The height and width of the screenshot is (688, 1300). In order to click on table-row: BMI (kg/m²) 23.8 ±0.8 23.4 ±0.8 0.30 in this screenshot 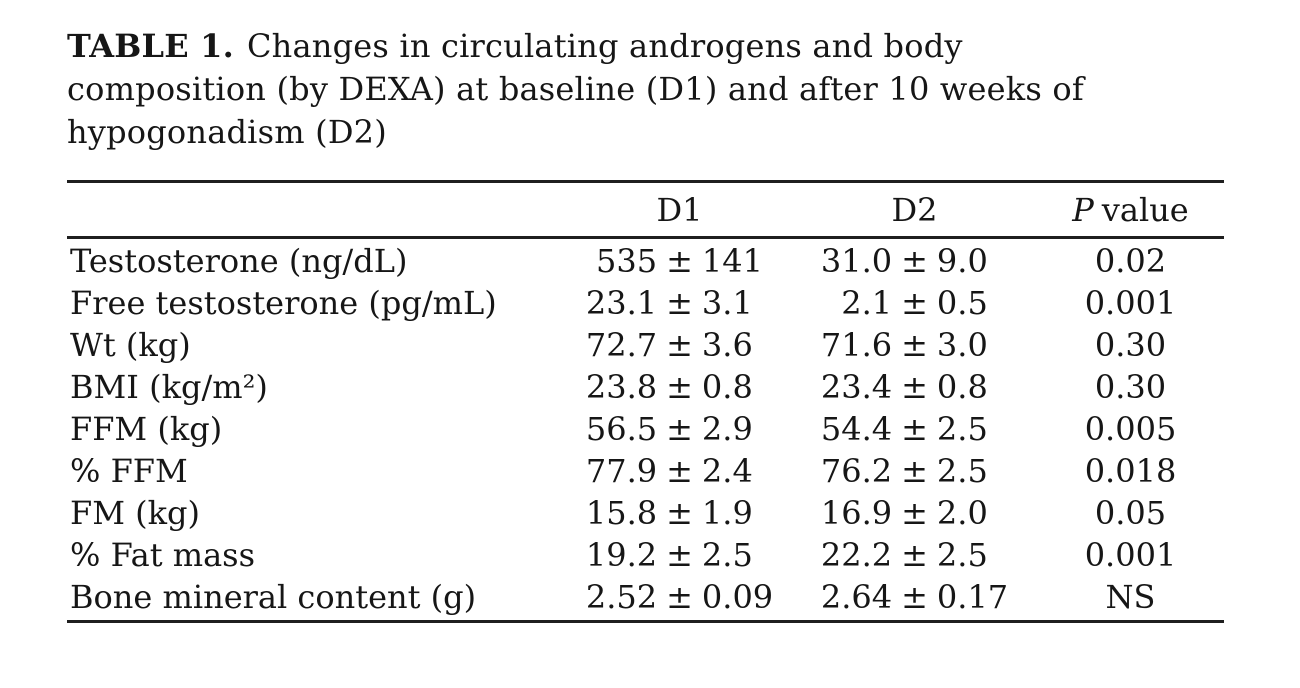, I will do `click(645, 387)`.